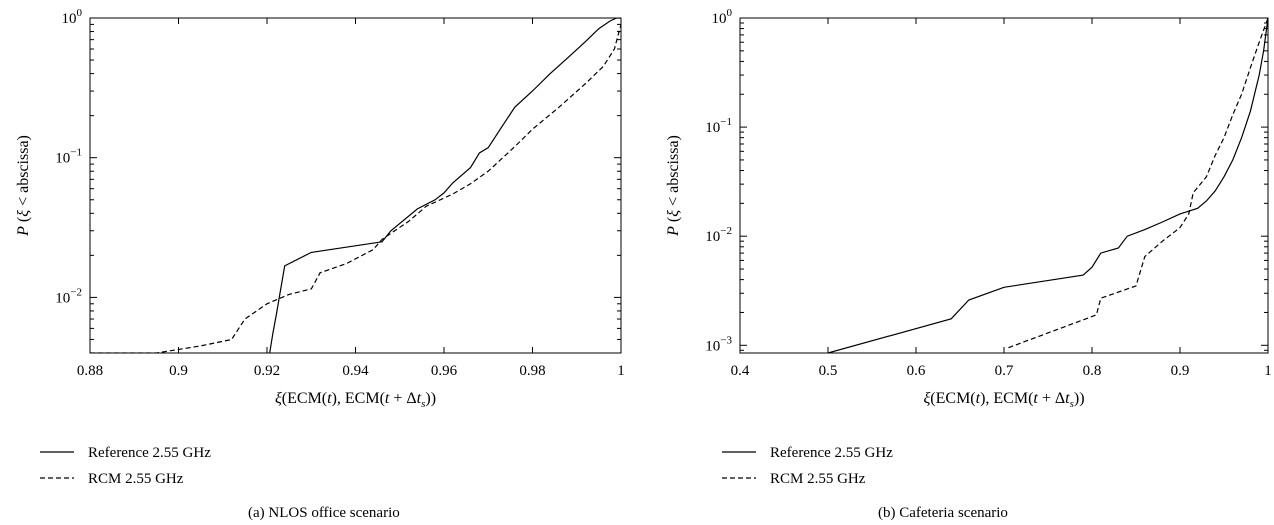 The width and height of the screenshot is (1274, 525). What do you see at coordinates (90, 371) in the screenshot?
I see `panel-a-x-tick-label: 0.88` at bounding box center [90, 371].